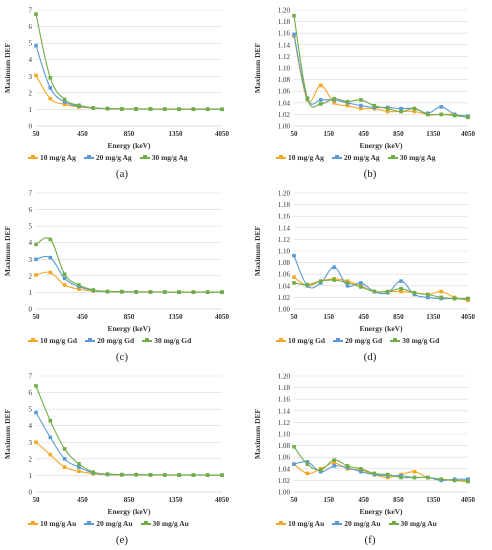 This screenshot has width=492, height=550. Describe the element at coordinates (357, 340) in the screenshot. I see `legend-d: 10 mg/g Gd 20 mg/g Gd 30 mg/g Gd` at that location.